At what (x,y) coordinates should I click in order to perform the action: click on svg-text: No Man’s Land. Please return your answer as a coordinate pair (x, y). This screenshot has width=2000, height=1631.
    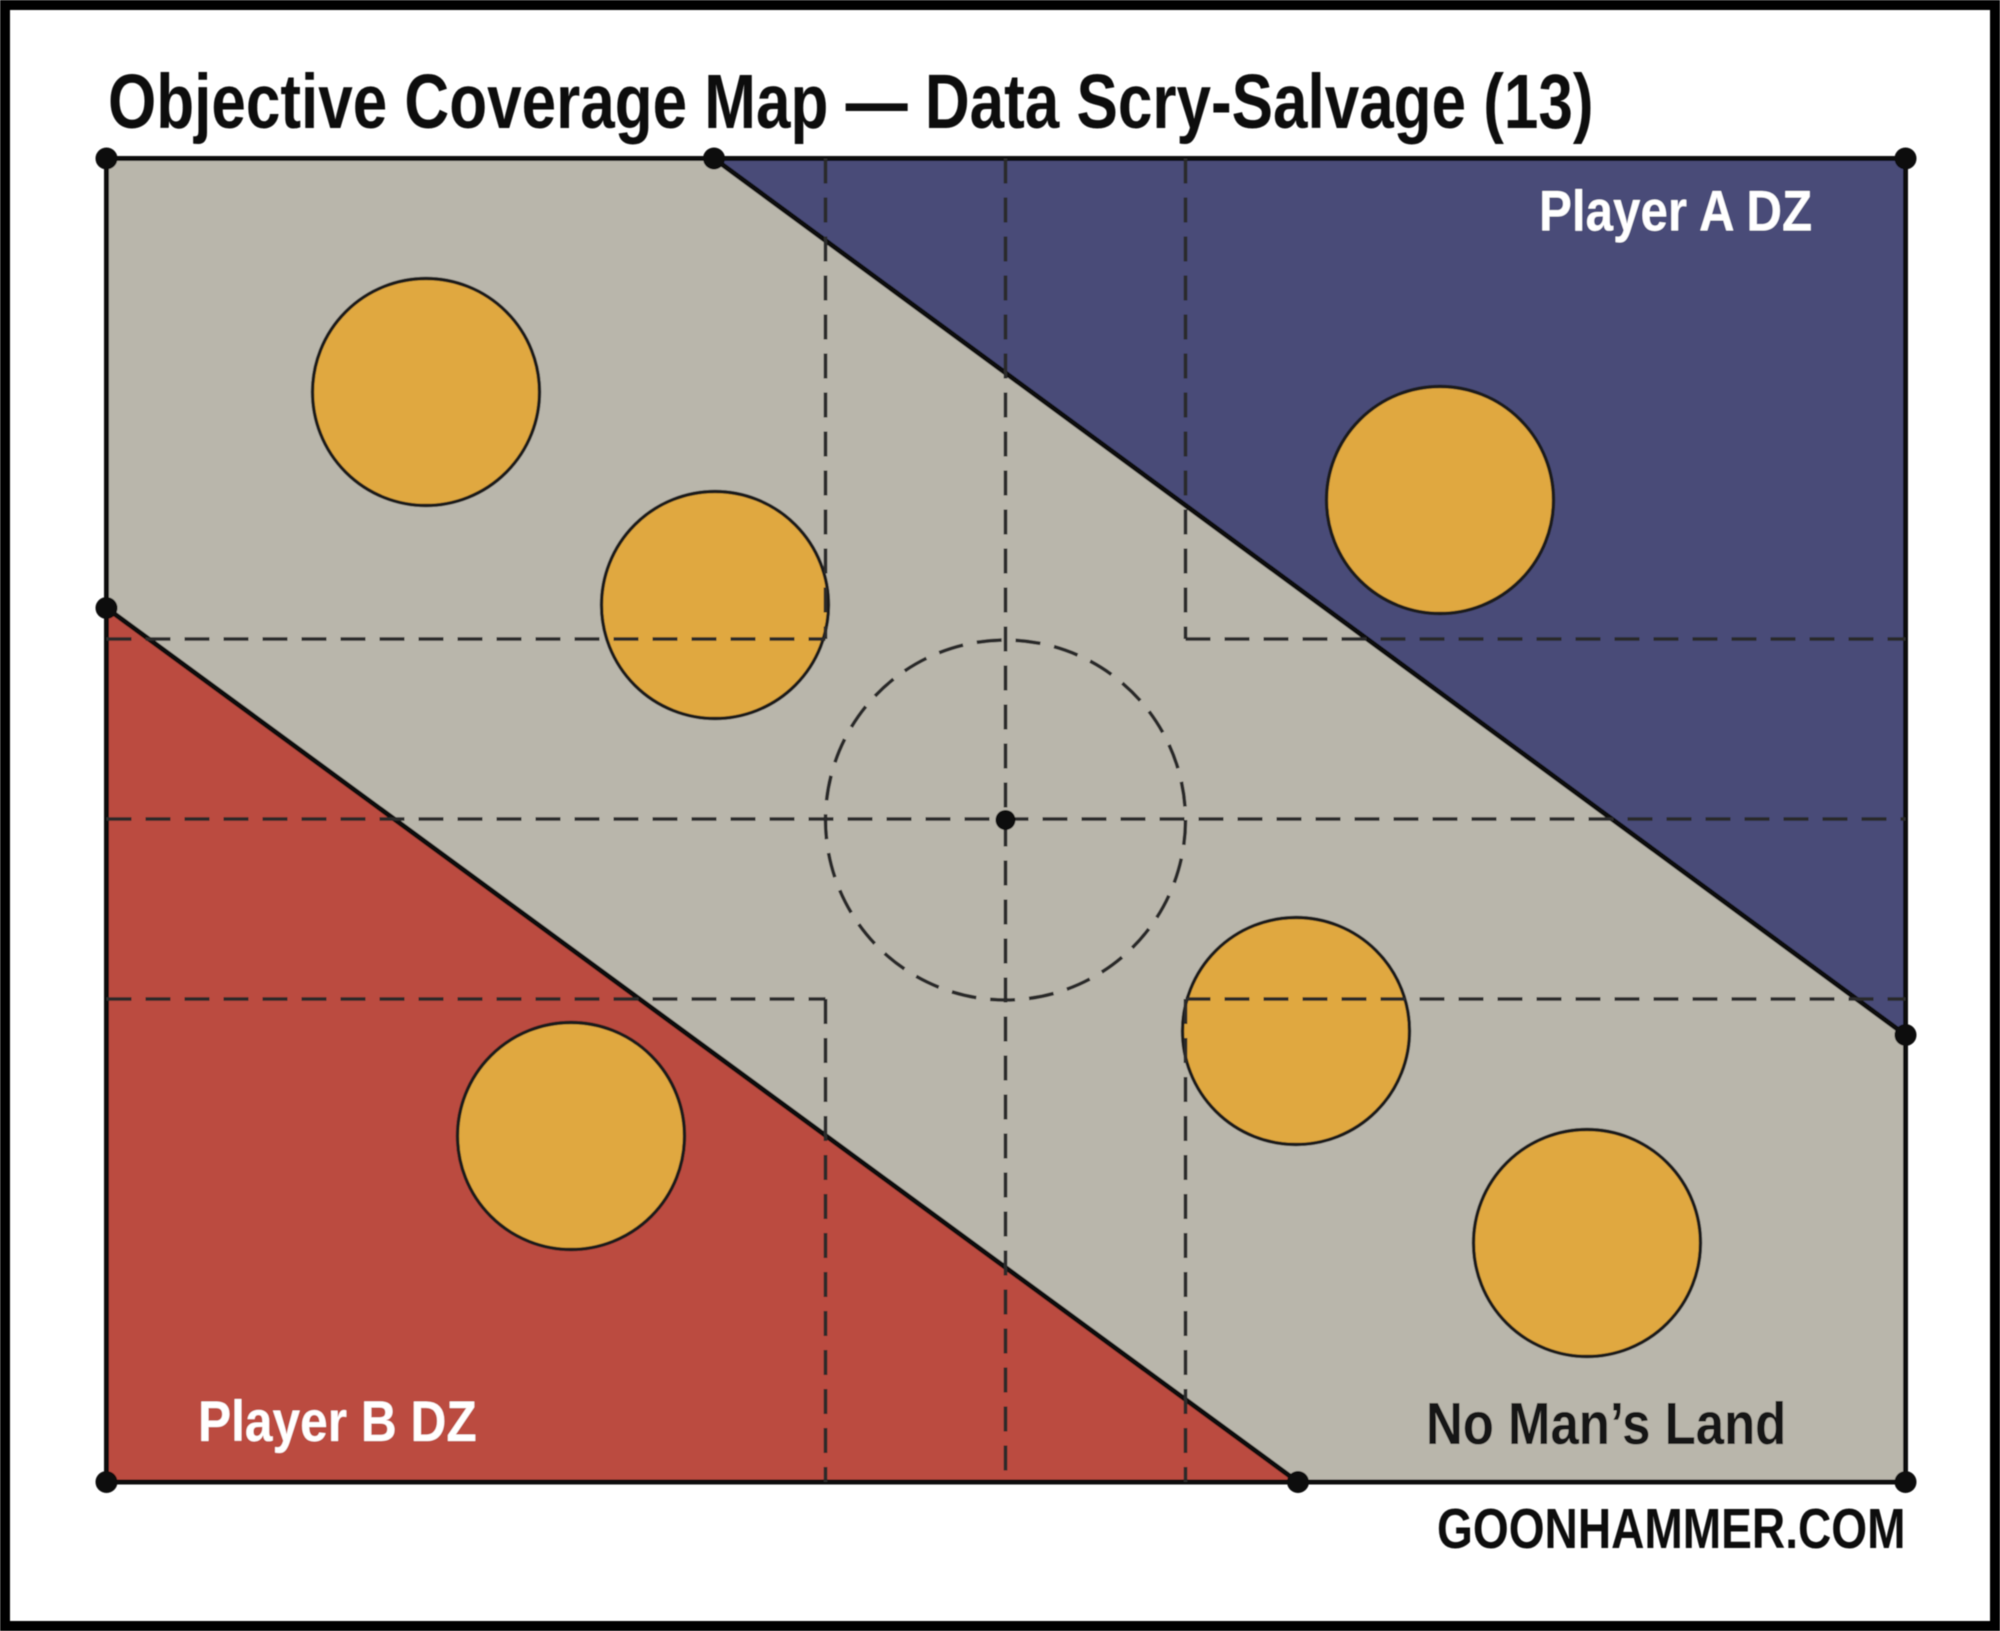
    Looking at the image, I should click on (1606, 1423).